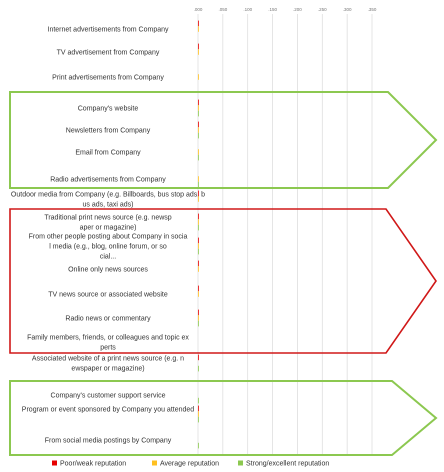  Describe the element at coordinates (198, 234) in the screenshot. I see `bars` at that location.